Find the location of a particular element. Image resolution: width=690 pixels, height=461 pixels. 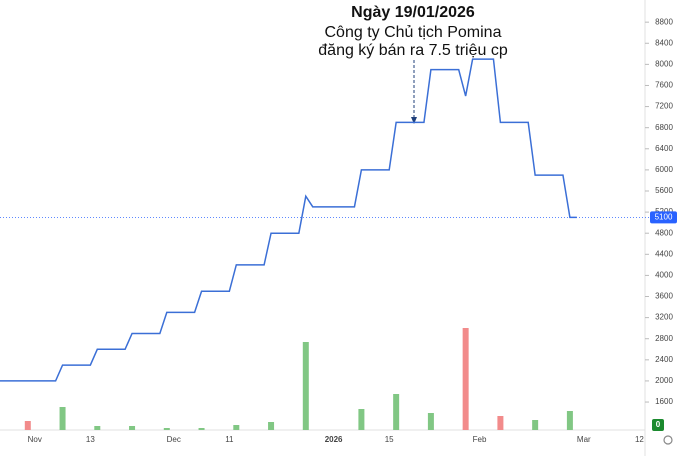

annotation-line: Công ty Chủ tịch Pomina is located at coordinates (413, 32).